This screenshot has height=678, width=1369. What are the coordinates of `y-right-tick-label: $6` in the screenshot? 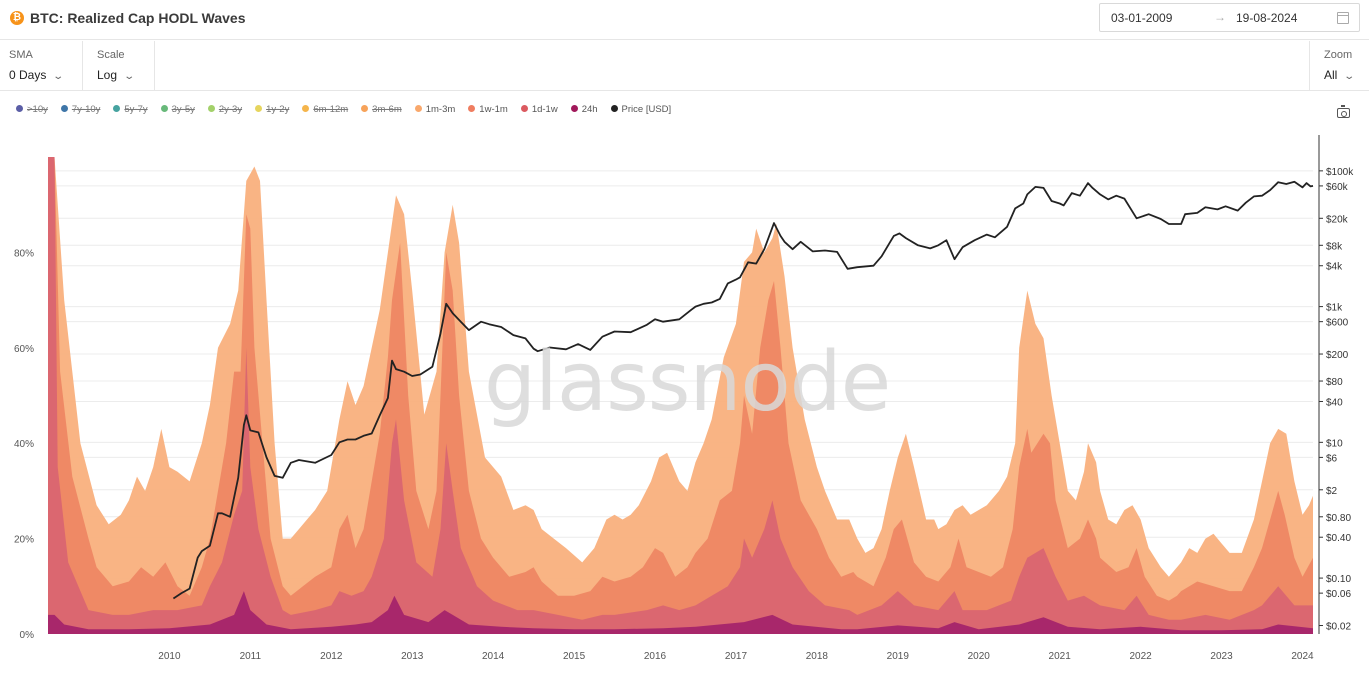 It's located at (1332, 458).